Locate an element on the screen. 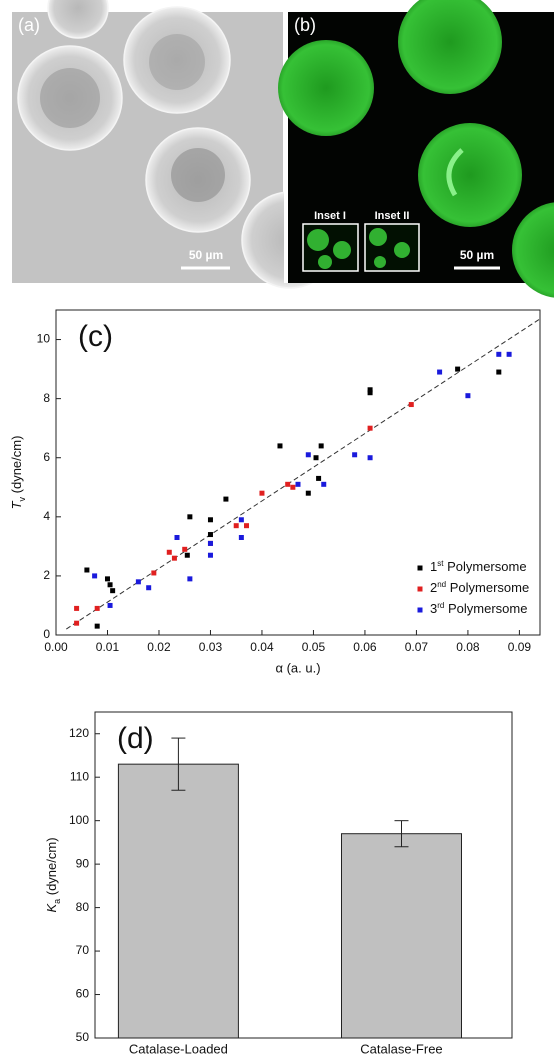  x-tick-label: 0.08 is located at coordinates (468, 647).